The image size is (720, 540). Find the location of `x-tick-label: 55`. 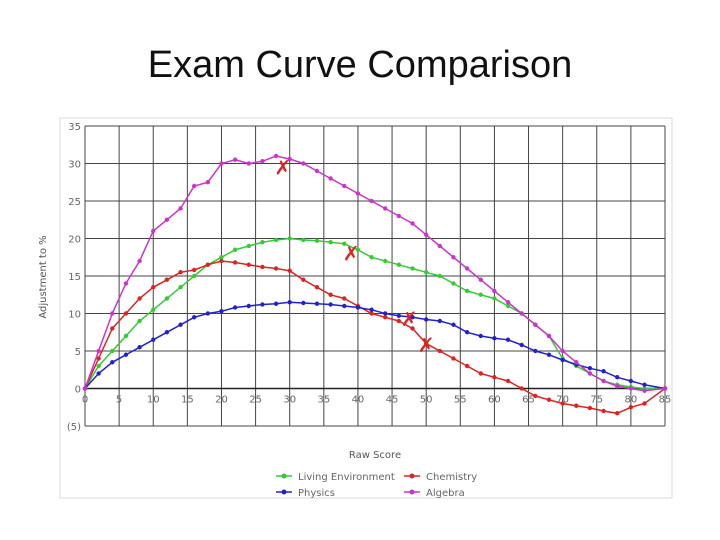

x-tick-label: 55 is located at coordinates (460, 400).